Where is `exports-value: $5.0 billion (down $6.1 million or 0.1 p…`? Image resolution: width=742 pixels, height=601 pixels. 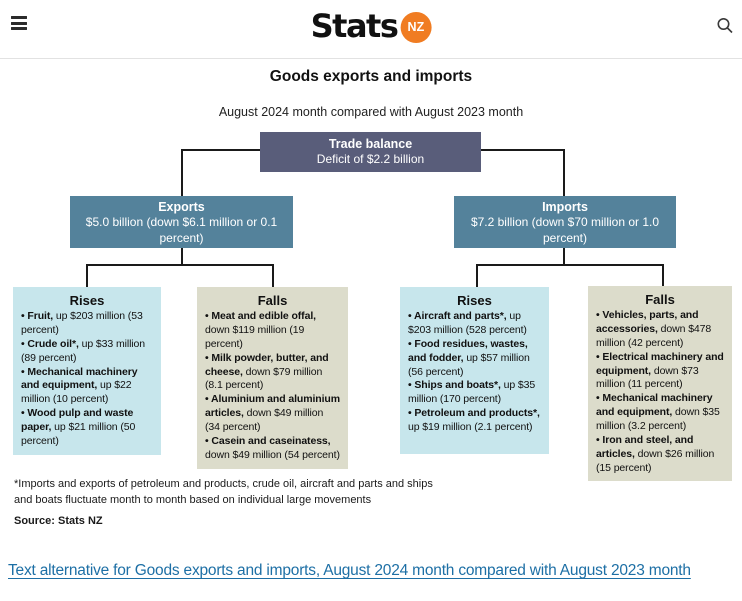 exports-value: $5.0 billion (down $6.1 million or 0.1 p… is located at coordinates (181, 230).